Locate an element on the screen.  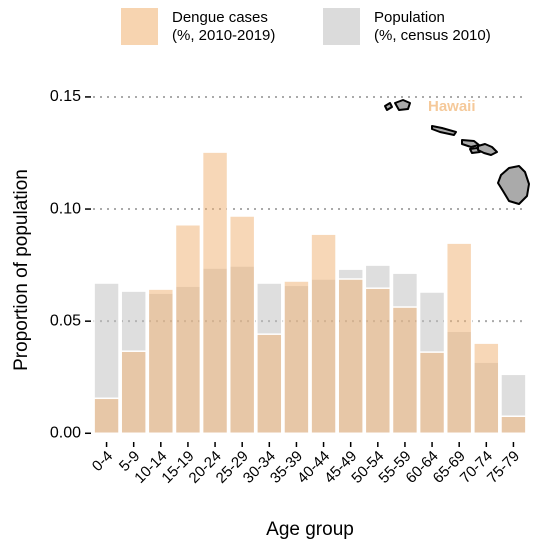
legend-label: Dengue cases (%, 2010-2019) is located at coordinates (224, 26).